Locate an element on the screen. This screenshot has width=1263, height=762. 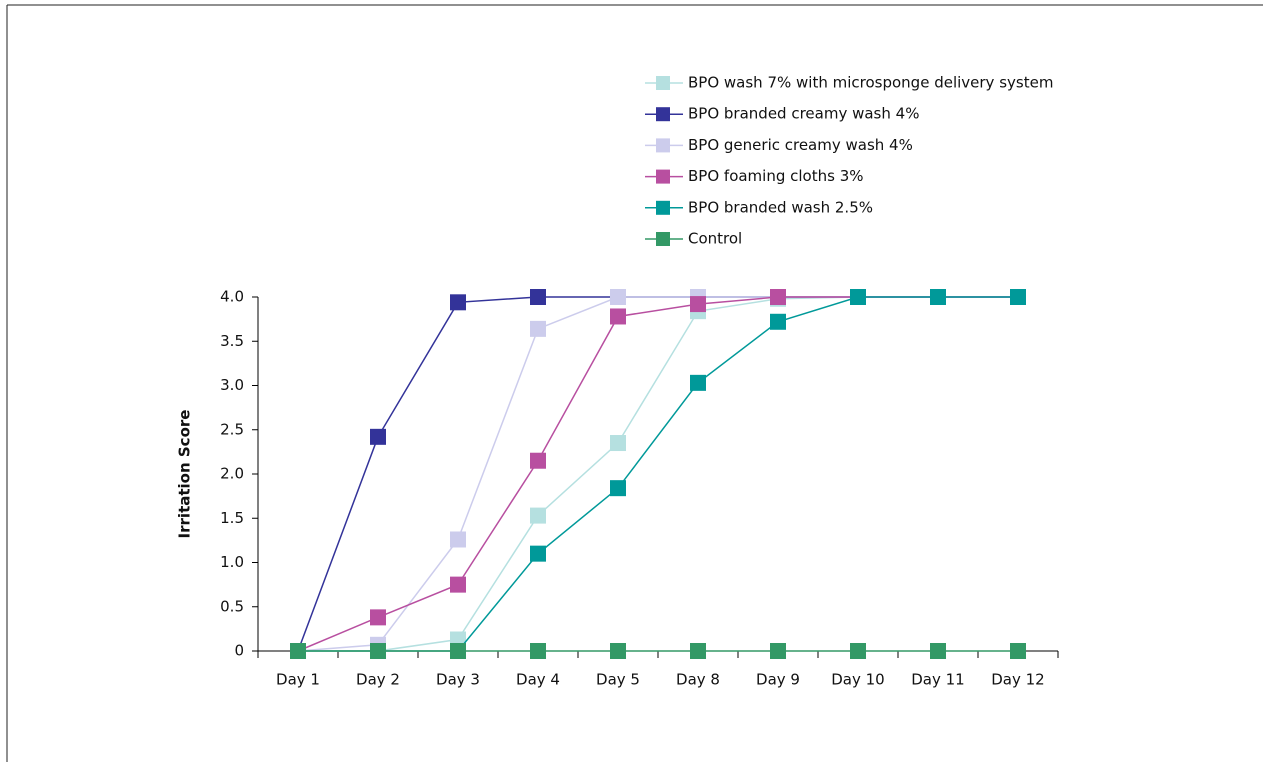
x-tick-label: Day 10 is located at coordinates (857, 680).